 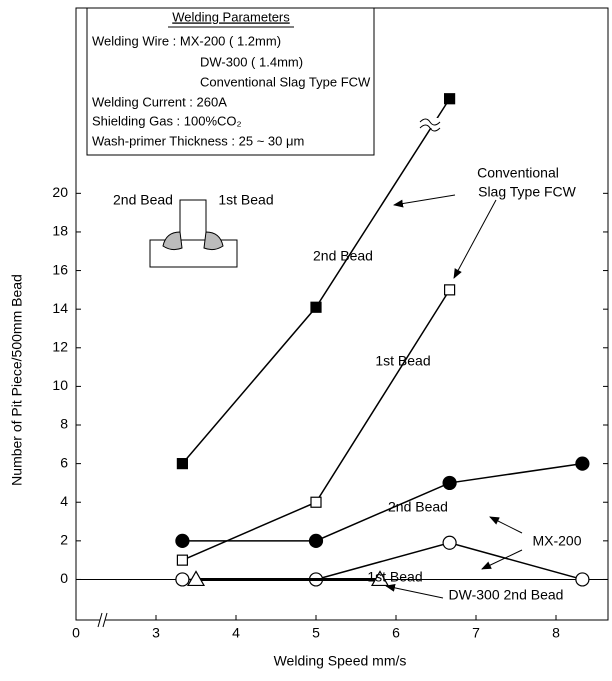 I want to click on x-tick-label: 0, so click(x=76, y=633).